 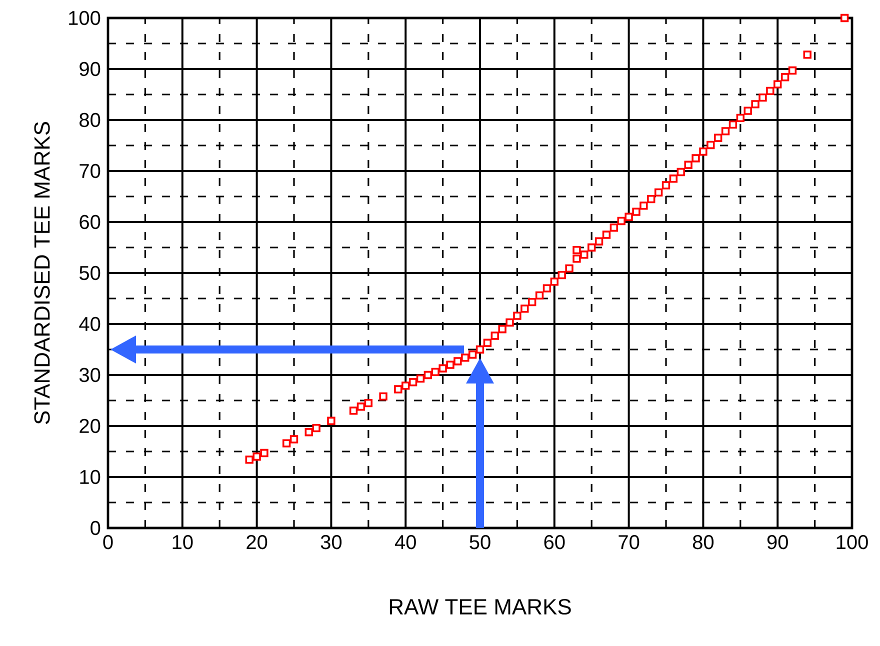 What do you see at coordinates (42, 273) in the screenshot?
I see `y-axis-title: STANDARDISED TEE MARKS` at bounding box center [42, 273].